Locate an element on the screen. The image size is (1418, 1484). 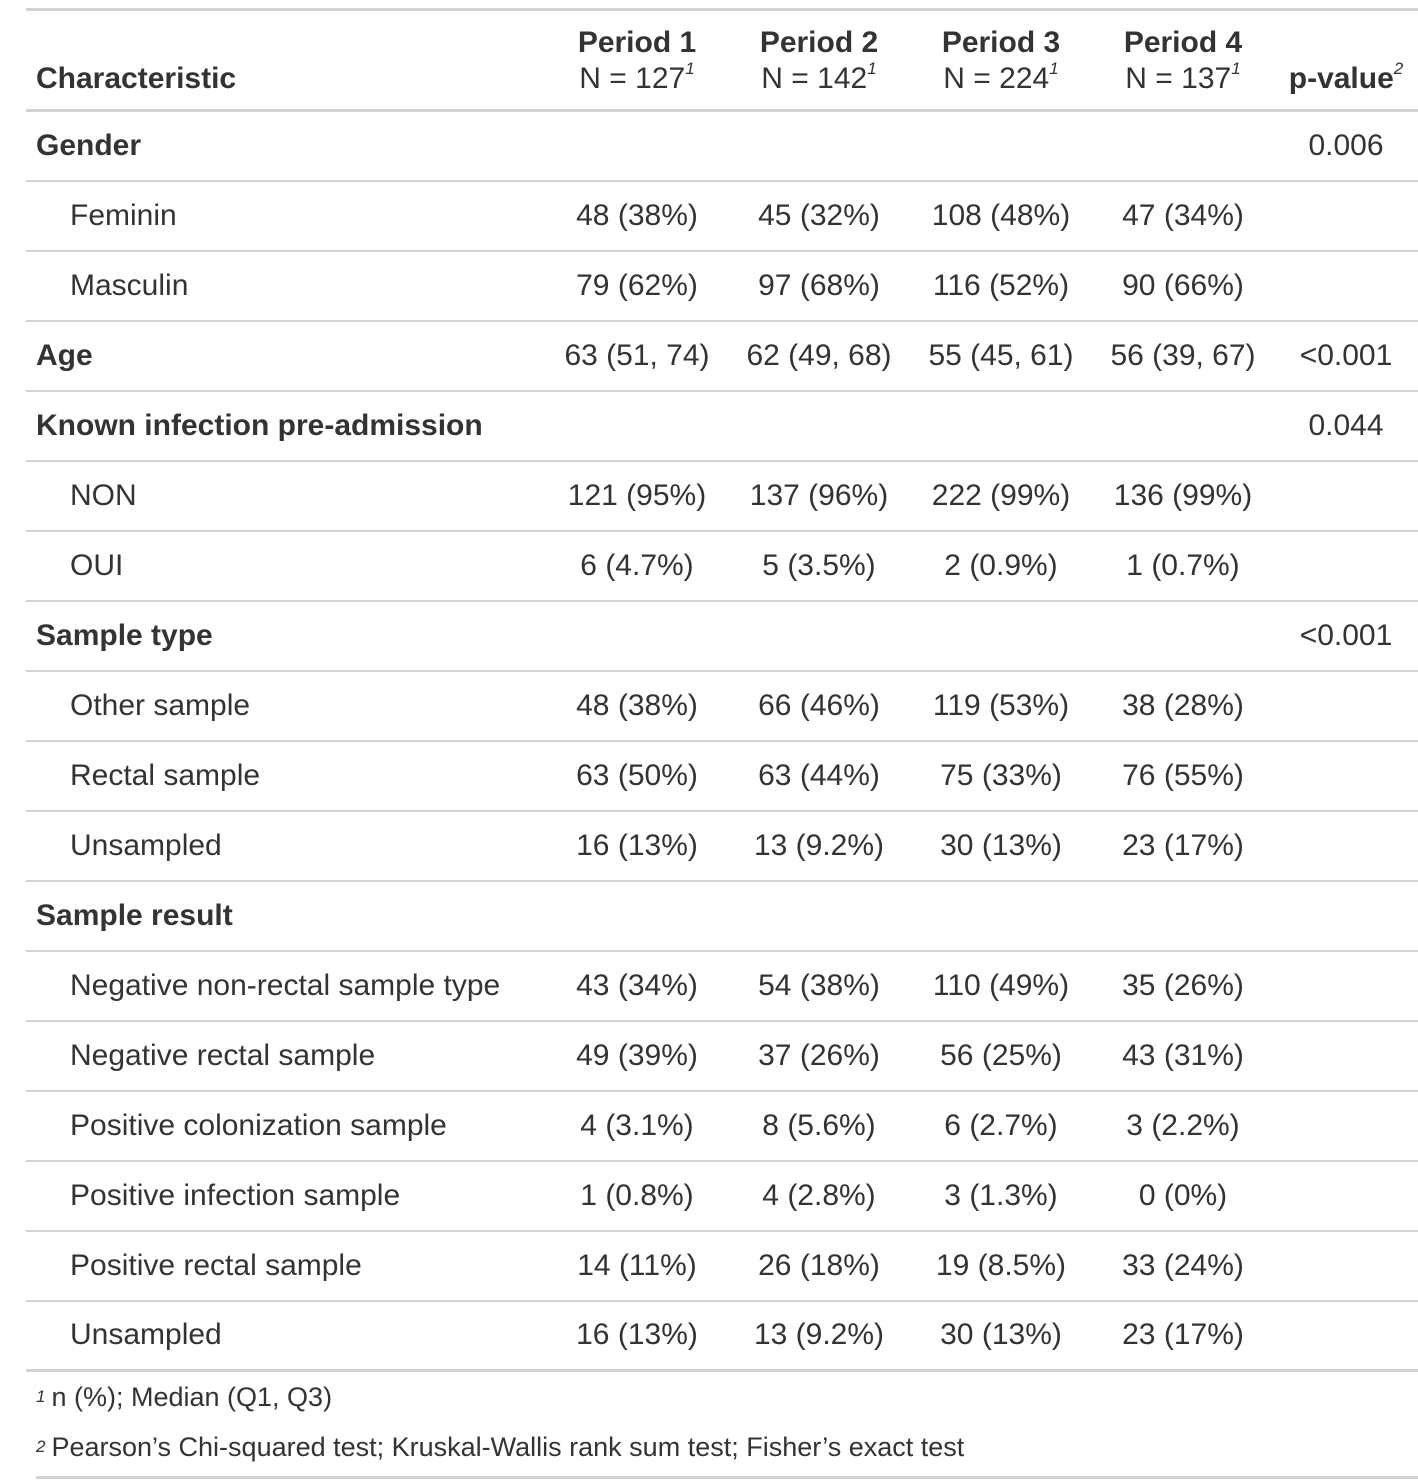
row-level-label: Negative non-rectal sample type is located at coordinates (285, 985).